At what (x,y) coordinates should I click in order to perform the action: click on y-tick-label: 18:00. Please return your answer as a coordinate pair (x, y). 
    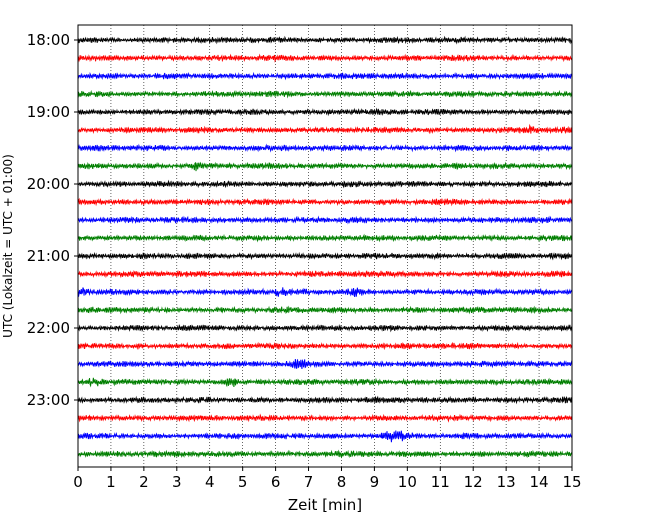
    Looking at the image, I should click on (48, 40).